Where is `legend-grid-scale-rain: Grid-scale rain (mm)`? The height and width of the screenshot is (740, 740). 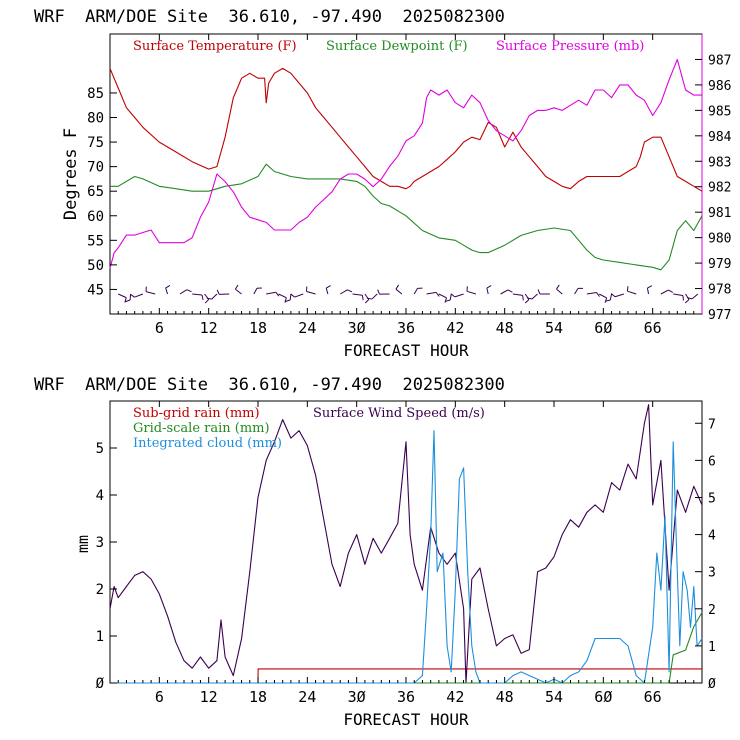 legend-grid-scale-rain: Grid-scale rain (mm) is located at coordinates (201, 428).